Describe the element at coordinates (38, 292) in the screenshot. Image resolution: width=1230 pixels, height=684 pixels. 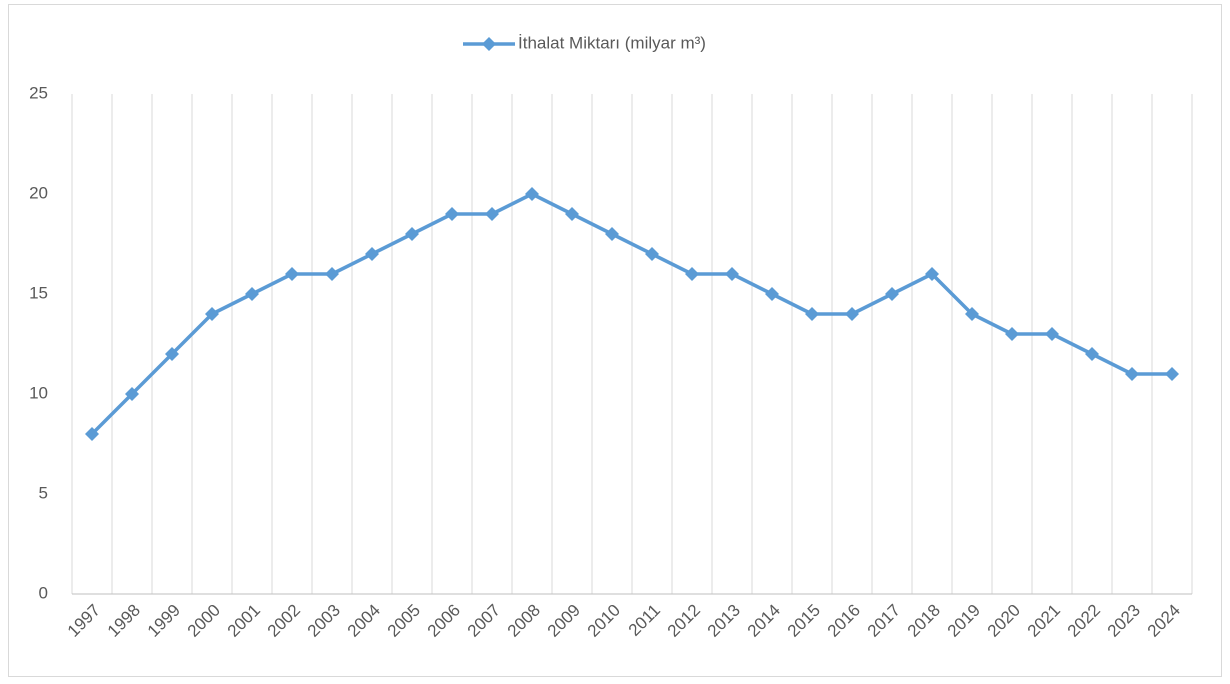
I see `y-tick-label: 15` at that location.